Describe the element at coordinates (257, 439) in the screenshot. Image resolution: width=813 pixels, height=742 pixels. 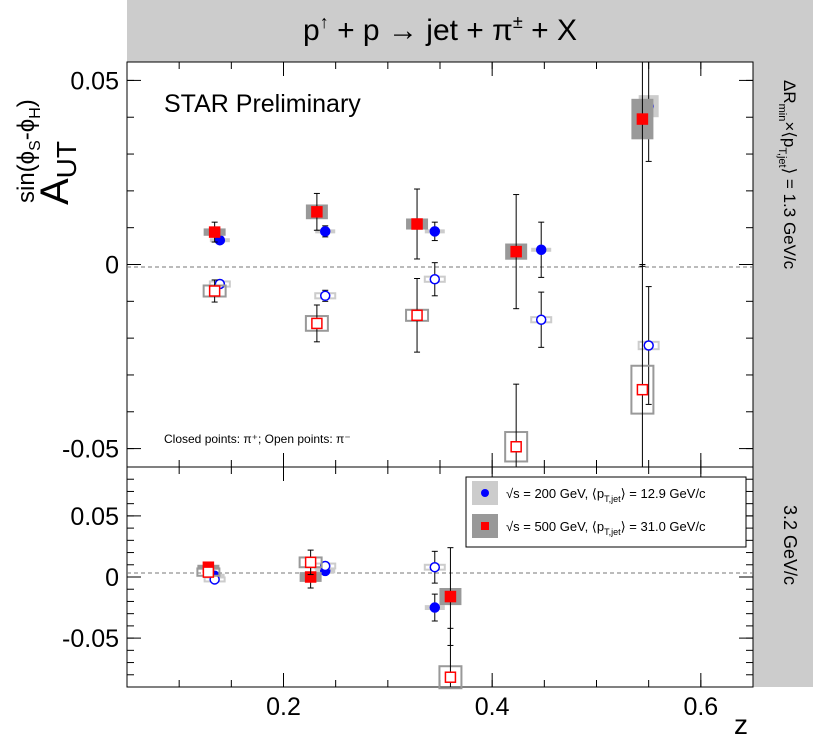
I see `points-note: Closed points: π⁺; Open points: π⁻` at that location.